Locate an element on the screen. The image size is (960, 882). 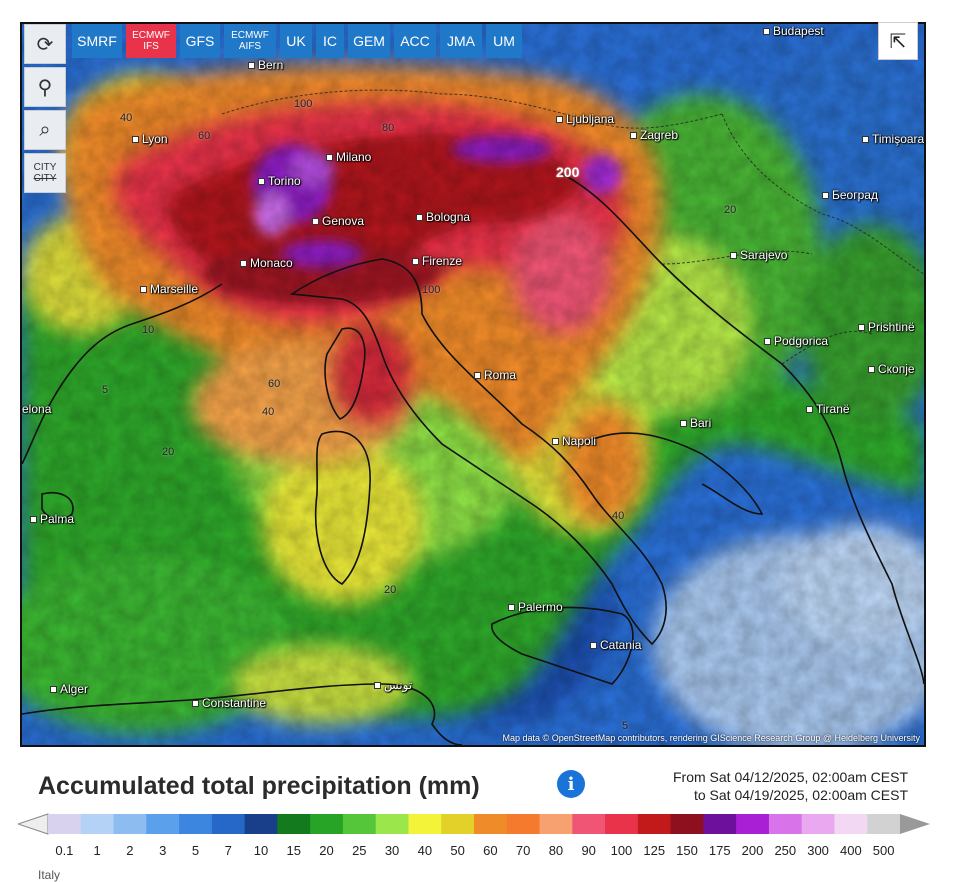
tab-uk: UK is located at coordinates (296, 41).